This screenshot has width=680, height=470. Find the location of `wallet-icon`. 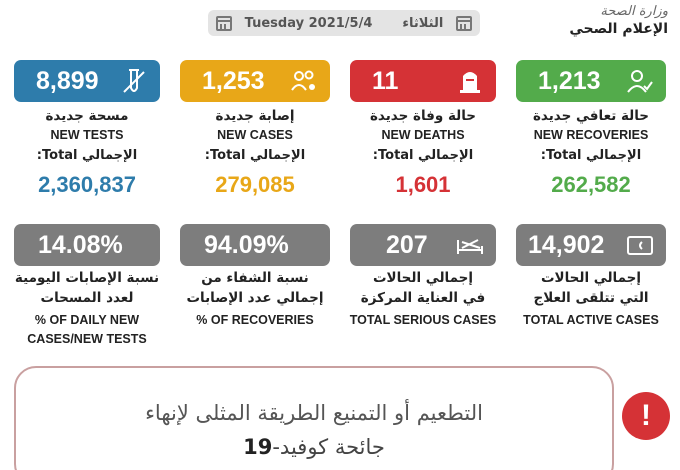

wallet-icon is located at coordinates (640, 245).